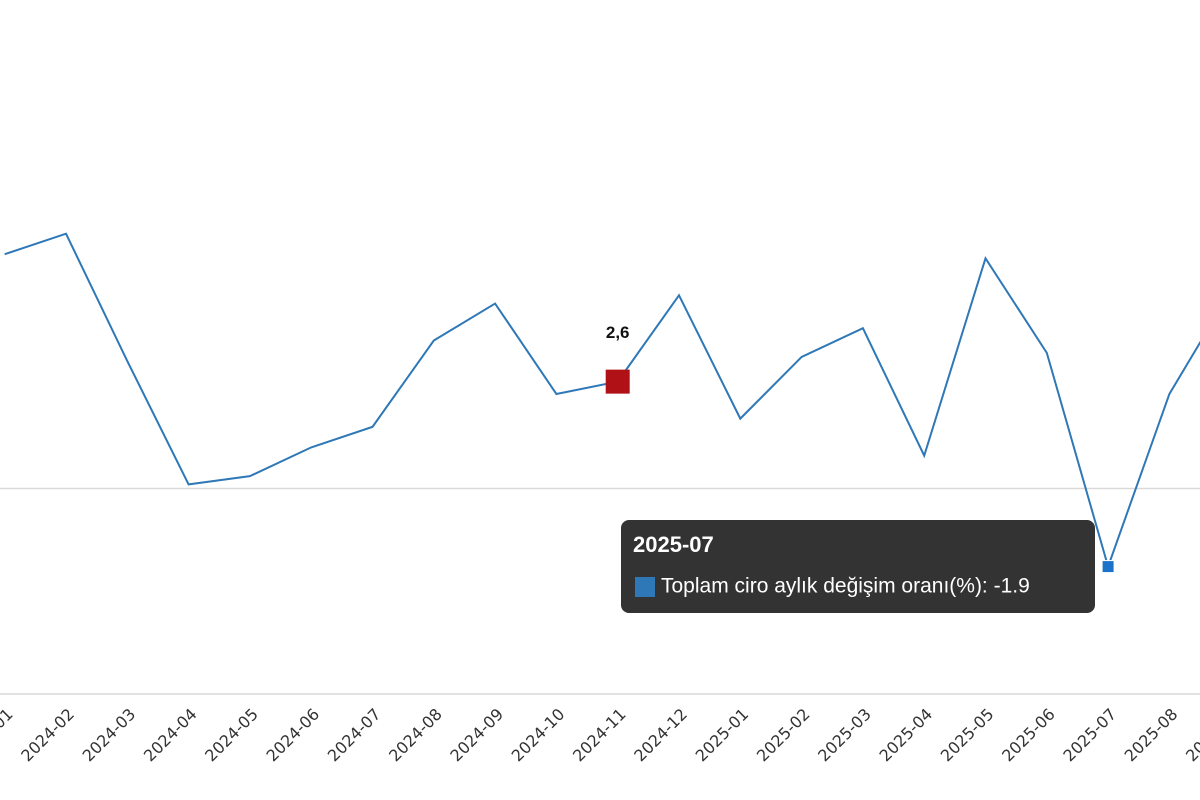 This screenshot has width=1200, height=800. I want to click on x-tick-label: 2025-02, so click(783, 735).